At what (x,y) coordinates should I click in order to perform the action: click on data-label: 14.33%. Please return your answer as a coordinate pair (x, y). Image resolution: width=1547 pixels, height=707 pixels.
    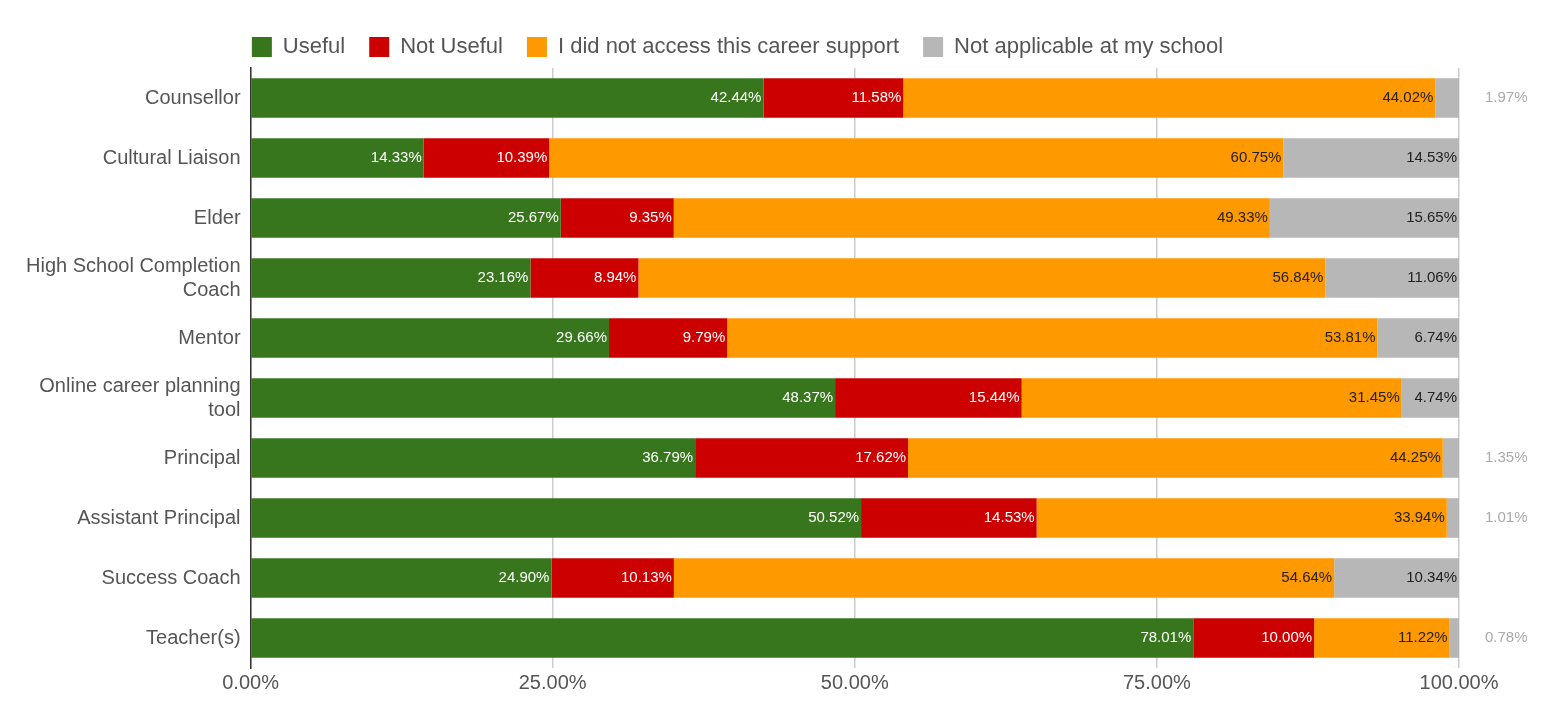
    Looking at the image, I should click on (396, 157).